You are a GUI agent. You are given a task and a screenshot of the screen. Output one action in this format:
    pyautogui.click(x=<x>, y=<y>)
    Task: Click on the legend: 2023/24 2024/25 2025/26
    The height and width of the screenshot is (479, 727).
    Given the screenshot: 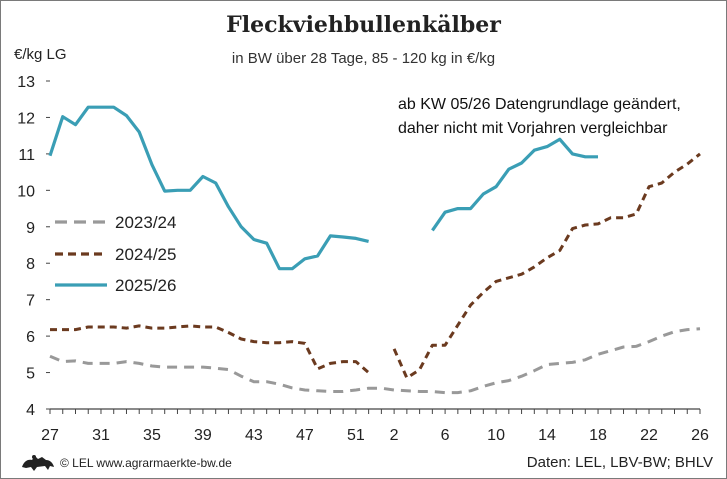 What is the action you would take?
    pyautogui.click(x=115, y=254)
    